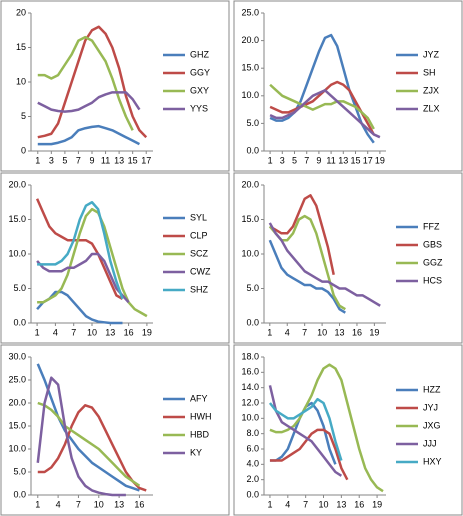 The width and height of the screenshot is (463, 516). I want to click on legend-label: HBD, so click(200, 434).